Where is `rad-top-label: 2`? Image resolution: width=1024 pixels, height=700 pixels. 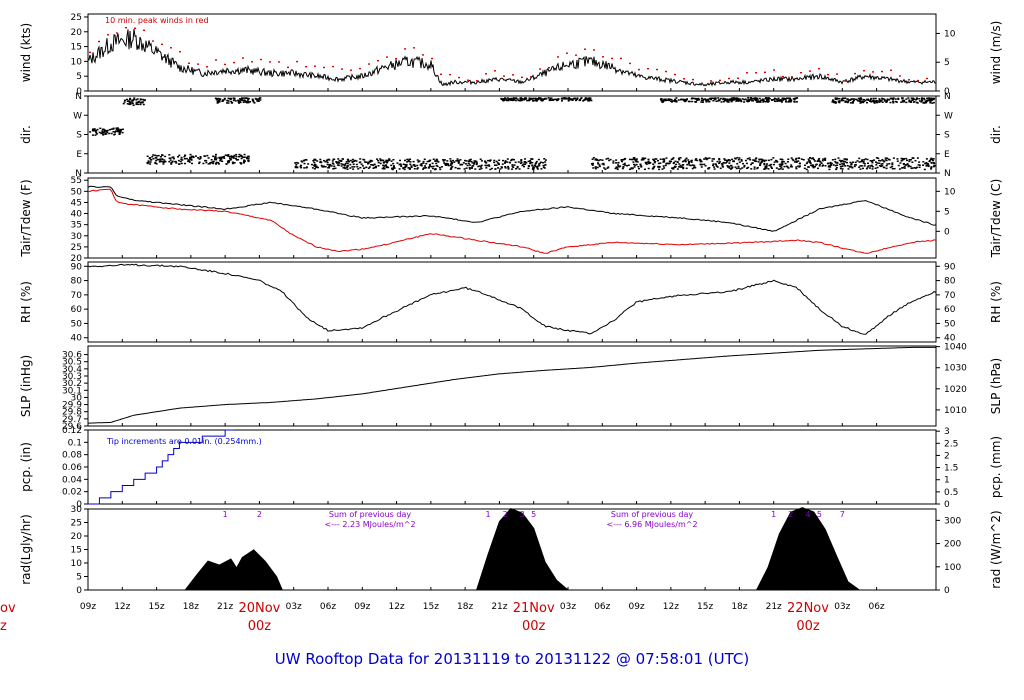 rad-top-label: 2 is located at coordinates (790, 514).